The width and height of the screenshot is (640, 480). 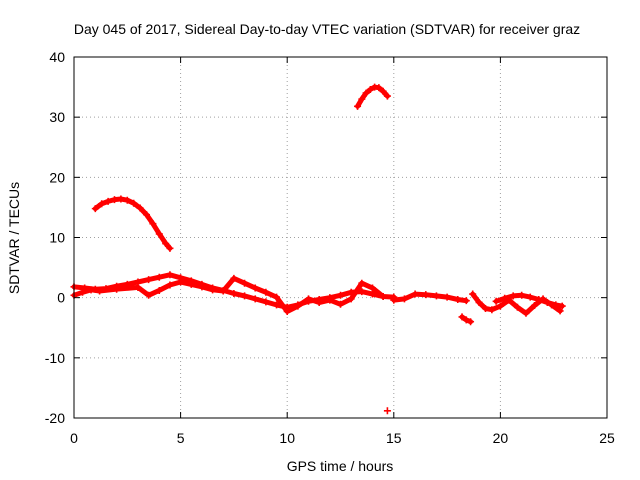 I want to click on y-tick-label: 20, so click(x=57, y=177).